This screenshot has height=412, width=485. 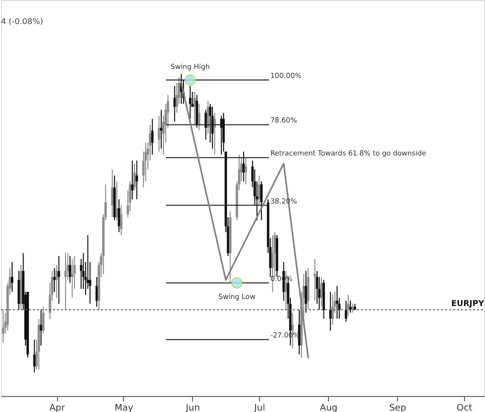 I want to click on x-tick-label: Jul, so click(x=259, y=408).